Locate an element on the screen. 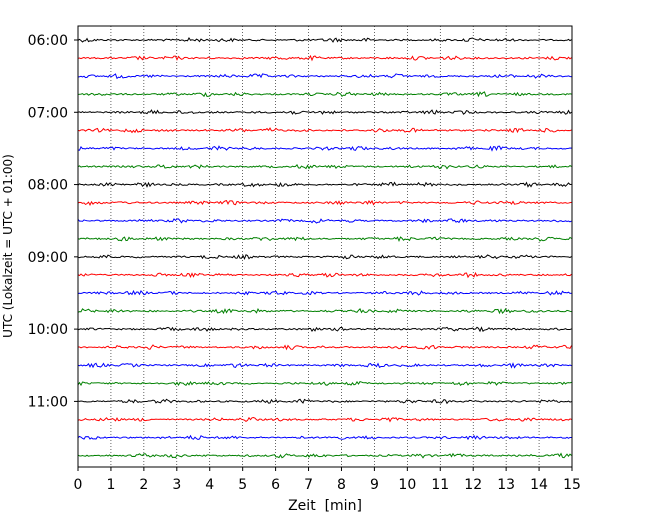  y-tick-label: 06:00 is located at coordinates (48, 41).